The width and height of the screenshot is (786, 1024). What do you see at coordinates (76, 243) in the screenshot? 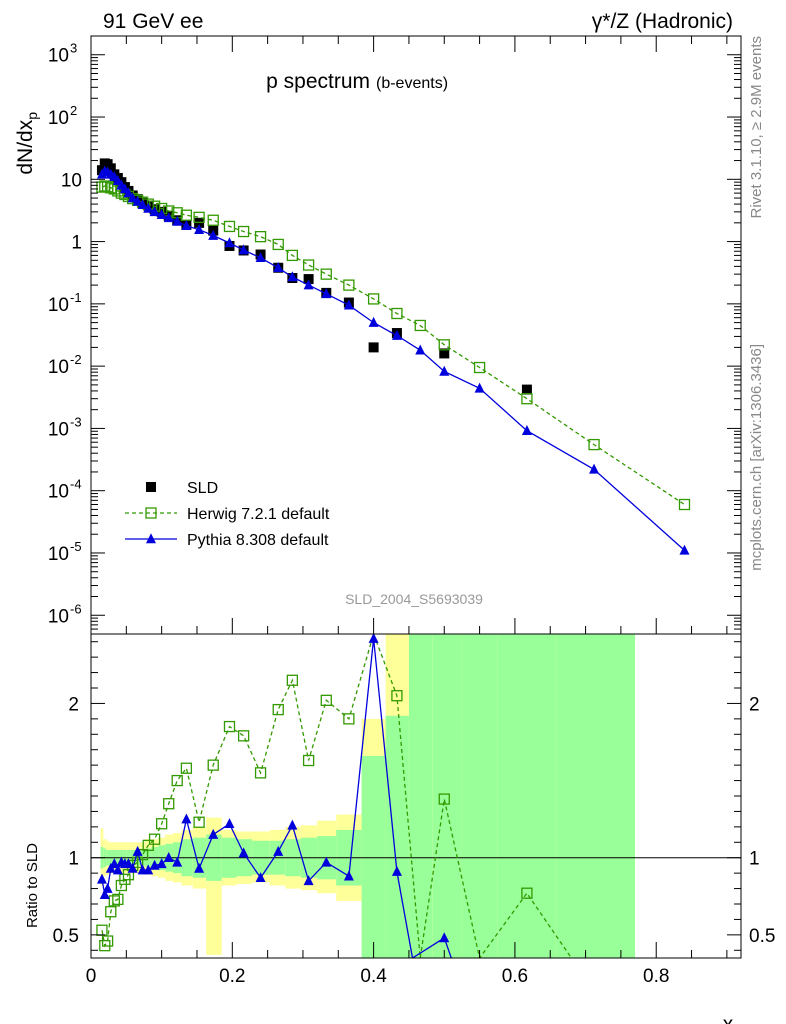
I see `y-tick-label: 1` at bounding box center [76, 243].